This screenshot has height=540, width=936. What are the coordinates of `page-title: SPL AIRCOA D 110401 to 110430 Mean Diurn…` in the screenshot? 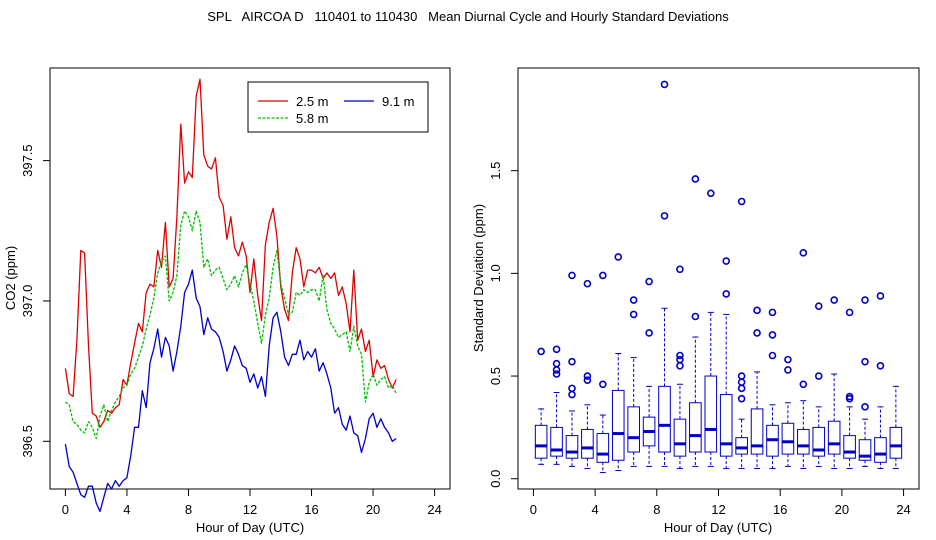 It's located at (468, 16).